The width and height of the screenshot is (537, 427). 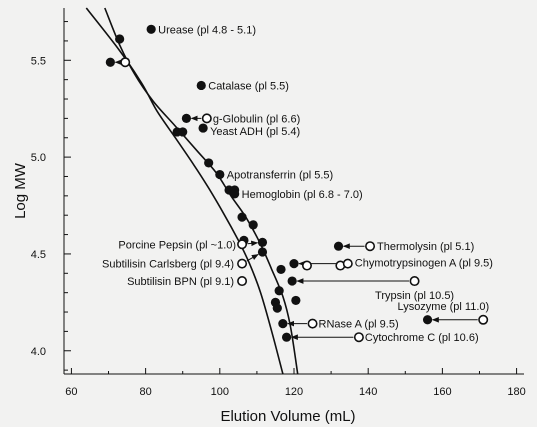 I want to click on x-tick-label: 100, so click(x=220, y=392).